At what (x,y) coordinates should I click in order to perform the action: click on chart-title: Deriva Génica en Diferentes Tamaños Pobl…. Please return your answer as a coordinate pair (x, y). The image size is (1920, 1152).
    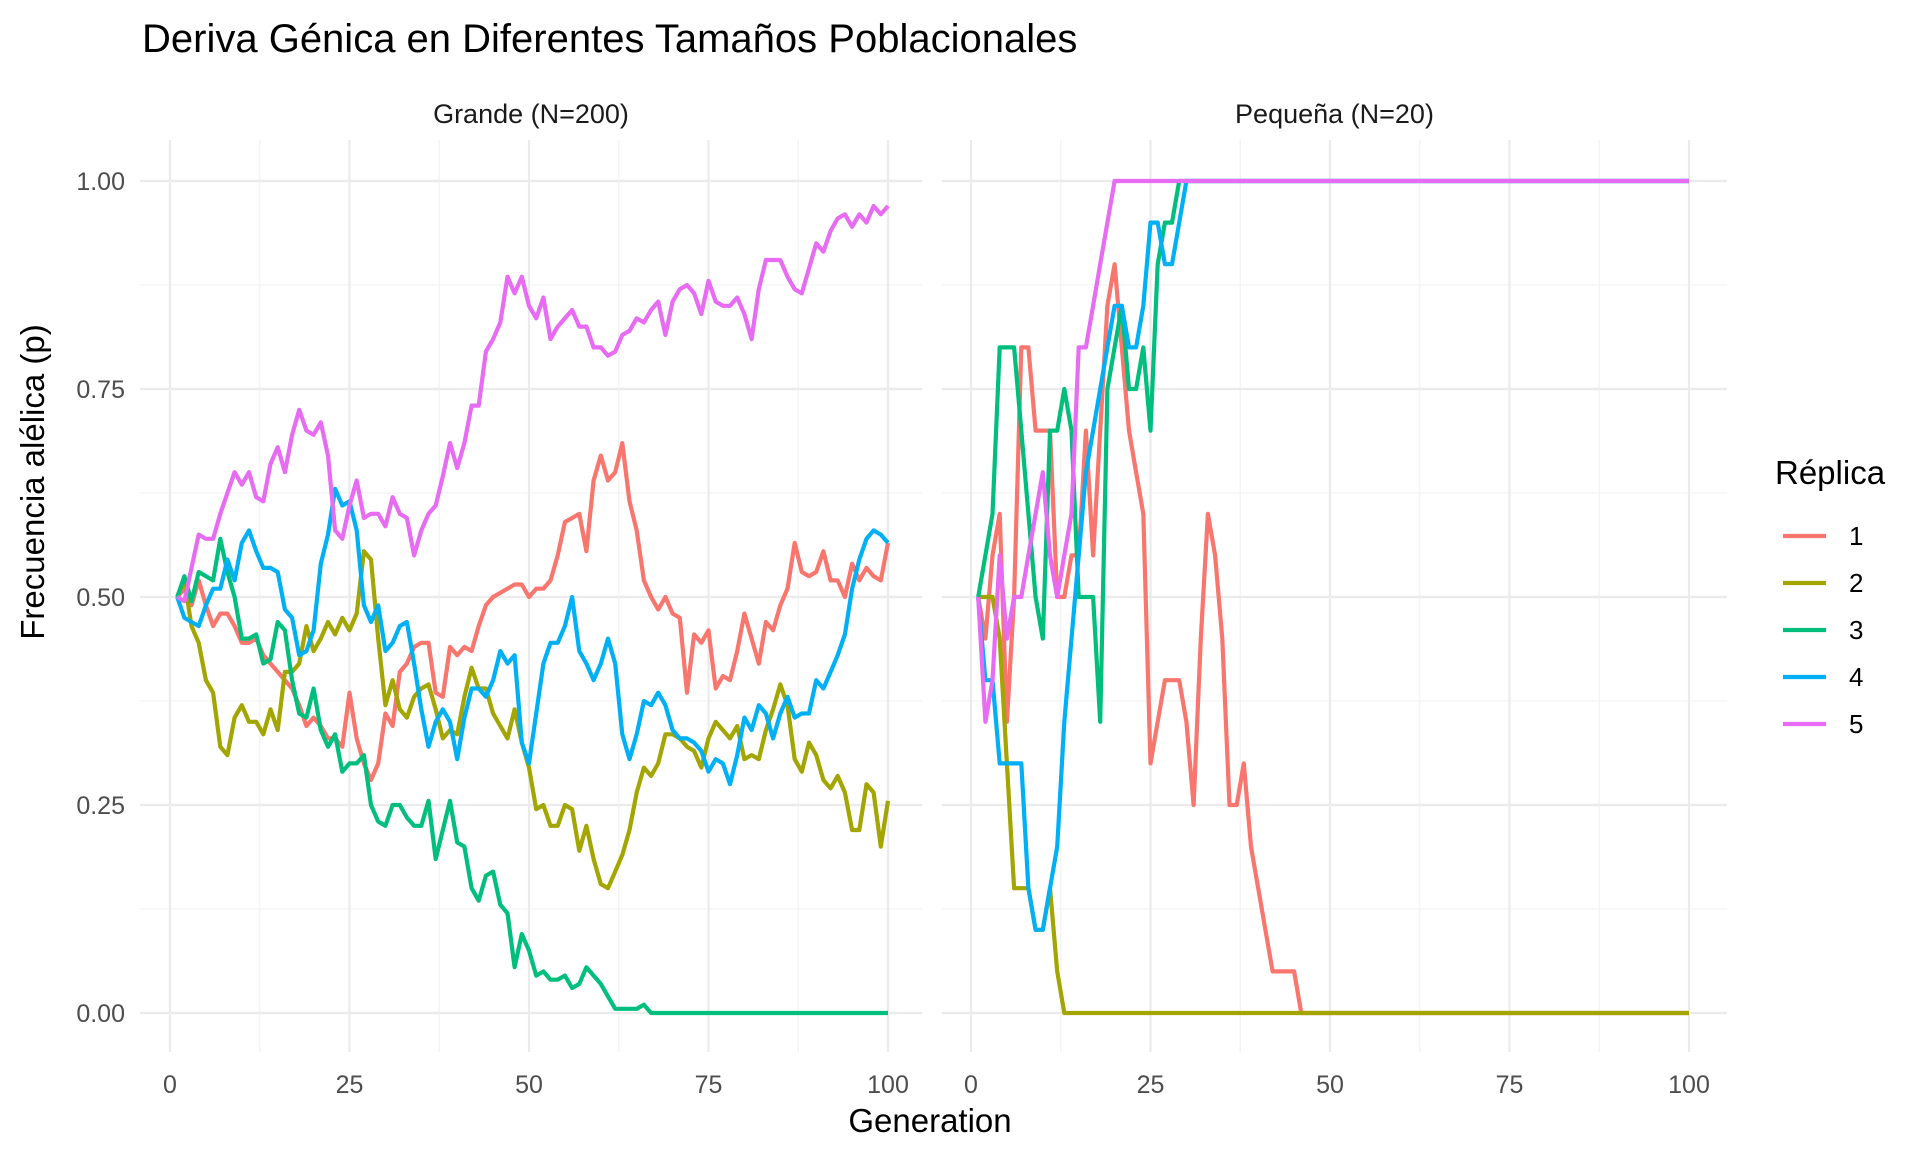
    Looking at the image, I should click on (609, 39).